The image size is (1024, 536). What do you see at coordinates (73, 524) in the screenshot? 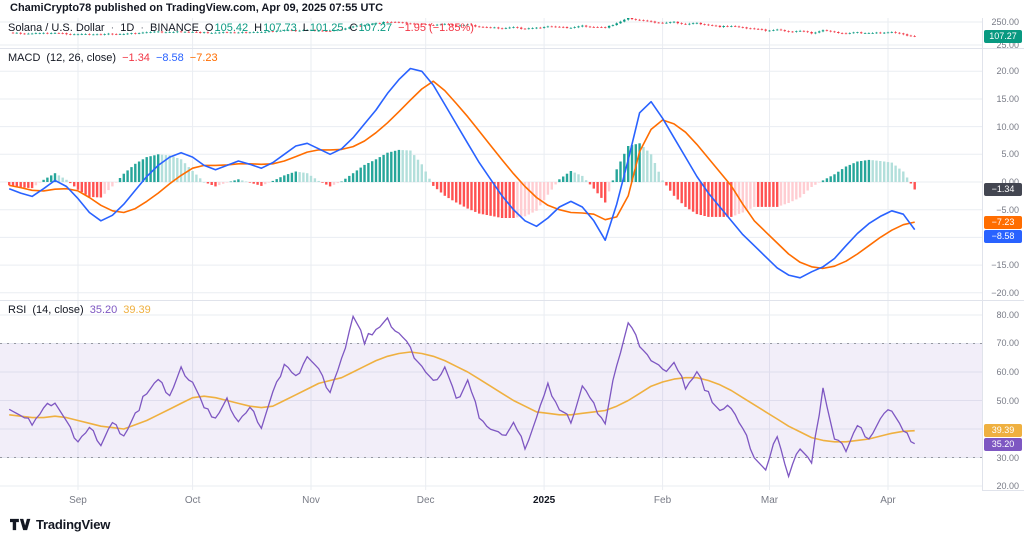
I see `tradingview-logo-text: TradingView` at bounding box center [73, 524].